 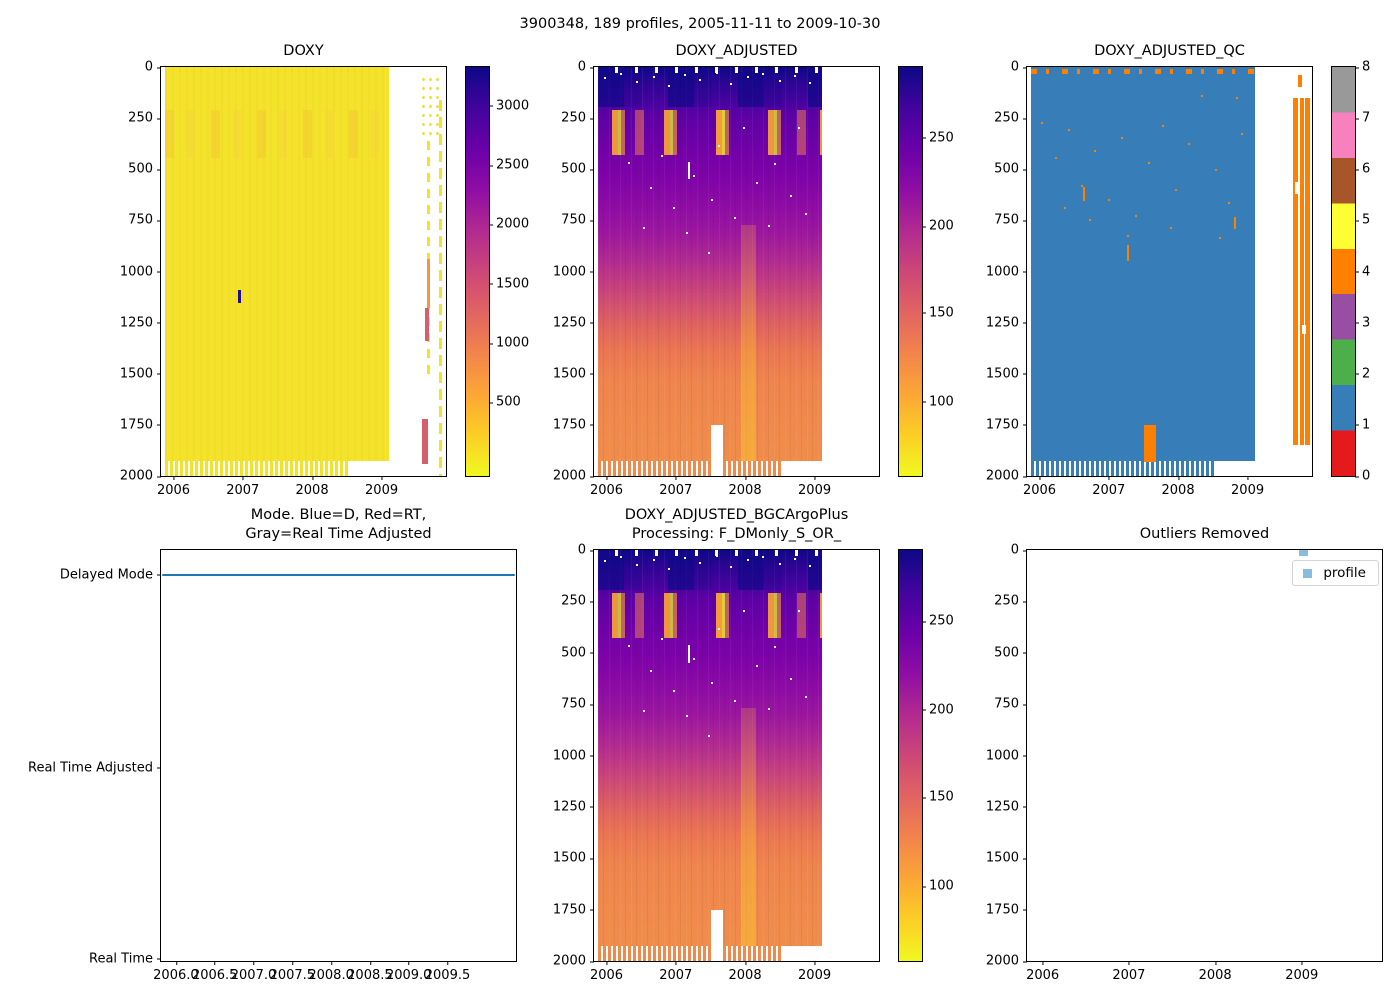 I want to click on doxy-plot-area, so click(x=303, y=271).